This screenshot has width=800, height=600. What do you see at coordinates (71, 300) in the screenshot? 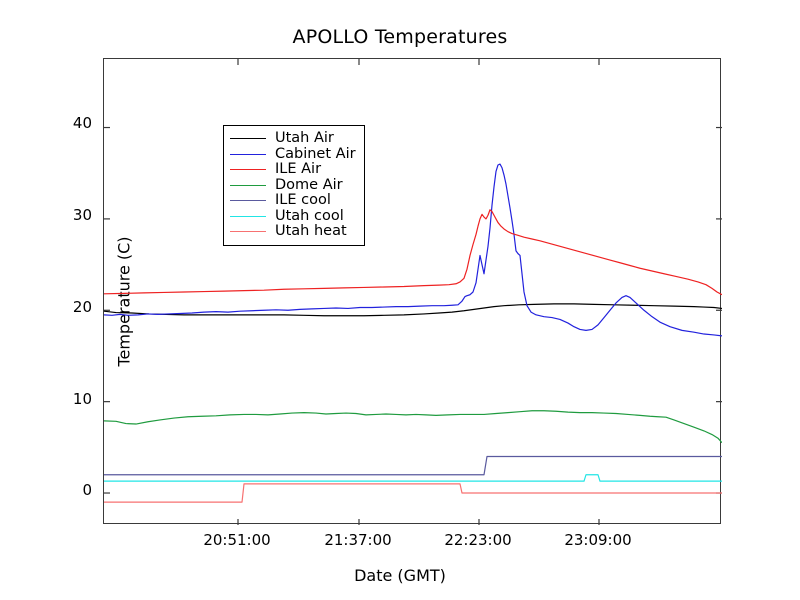
I see `y-axis-tick-labels: 0 10 20 30 40` at bounding box center [71, 300].